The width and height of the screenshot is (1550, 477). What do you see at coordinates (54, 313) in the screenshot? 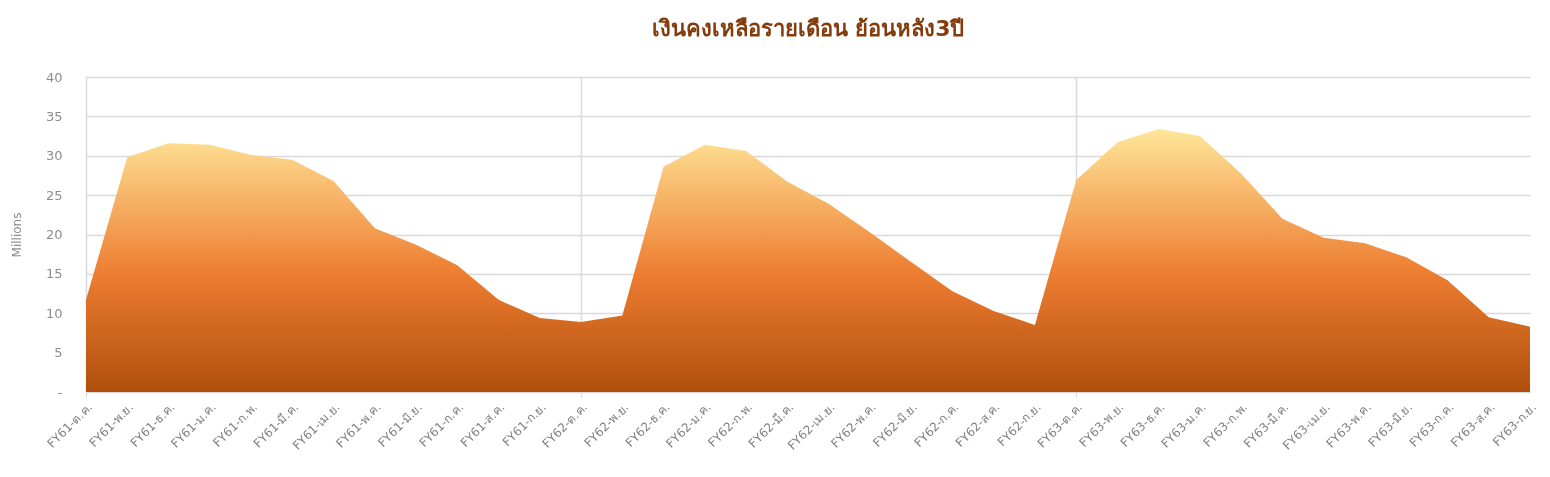
I see `y-tick-label: 10` at bounding box center [54, 313].